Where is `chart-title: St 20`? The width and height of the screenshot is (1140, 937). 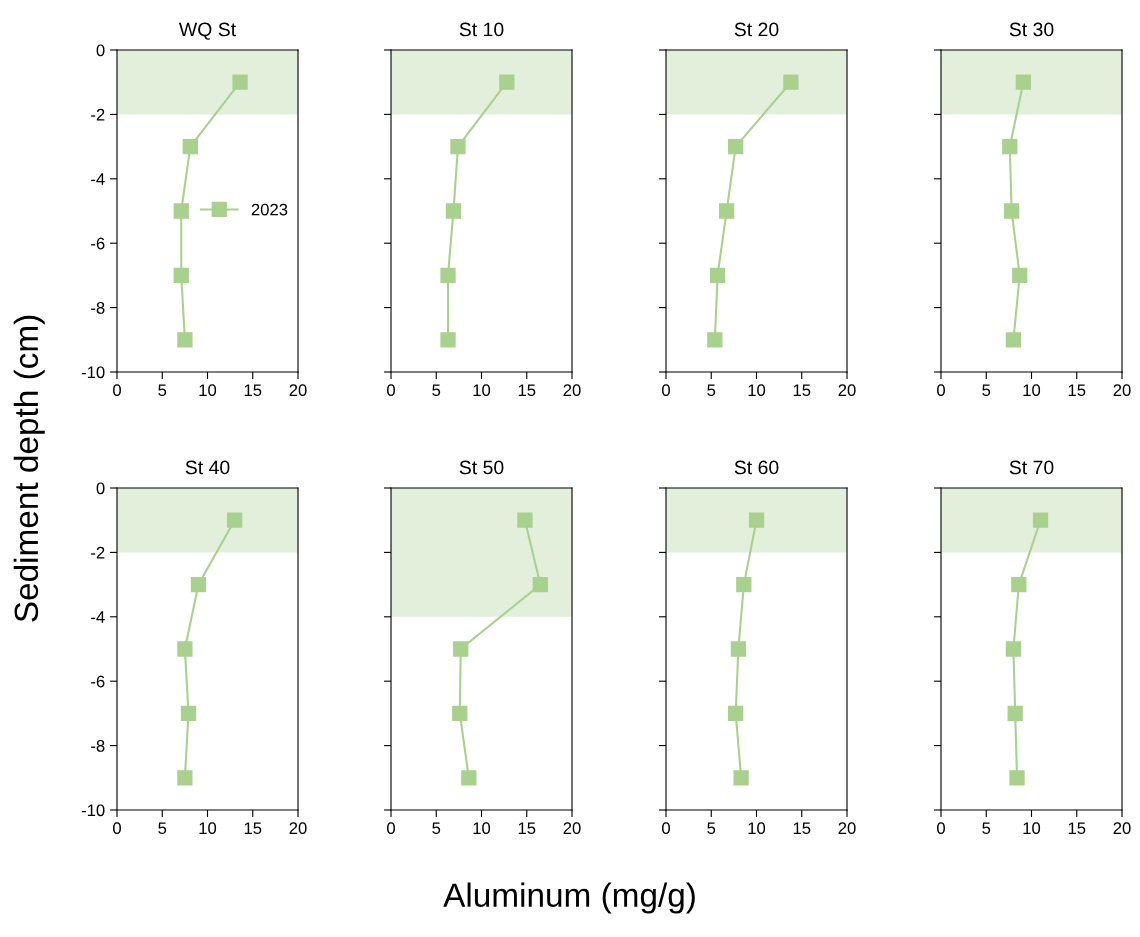 chart-title: St 20 is located at coordinates (756, 29).